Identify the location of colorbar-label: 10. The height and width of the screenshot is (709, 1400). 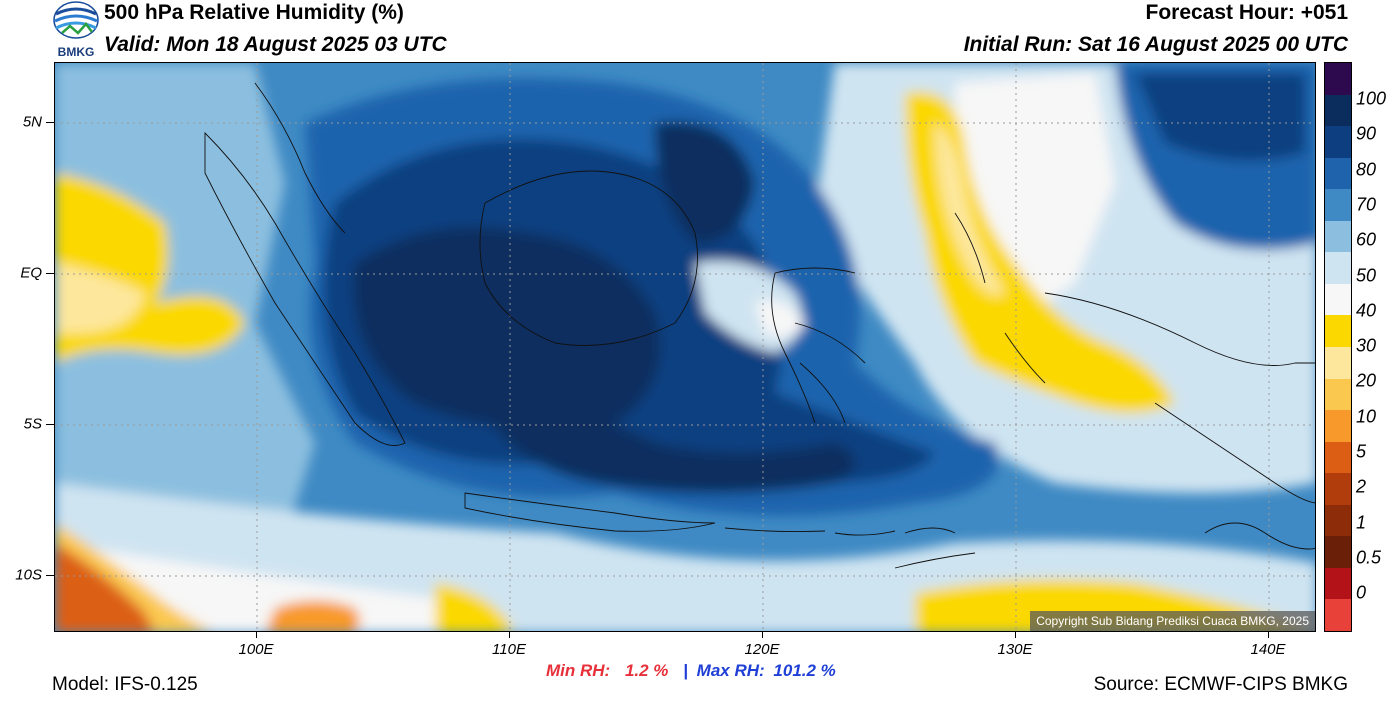
(1366, 416).